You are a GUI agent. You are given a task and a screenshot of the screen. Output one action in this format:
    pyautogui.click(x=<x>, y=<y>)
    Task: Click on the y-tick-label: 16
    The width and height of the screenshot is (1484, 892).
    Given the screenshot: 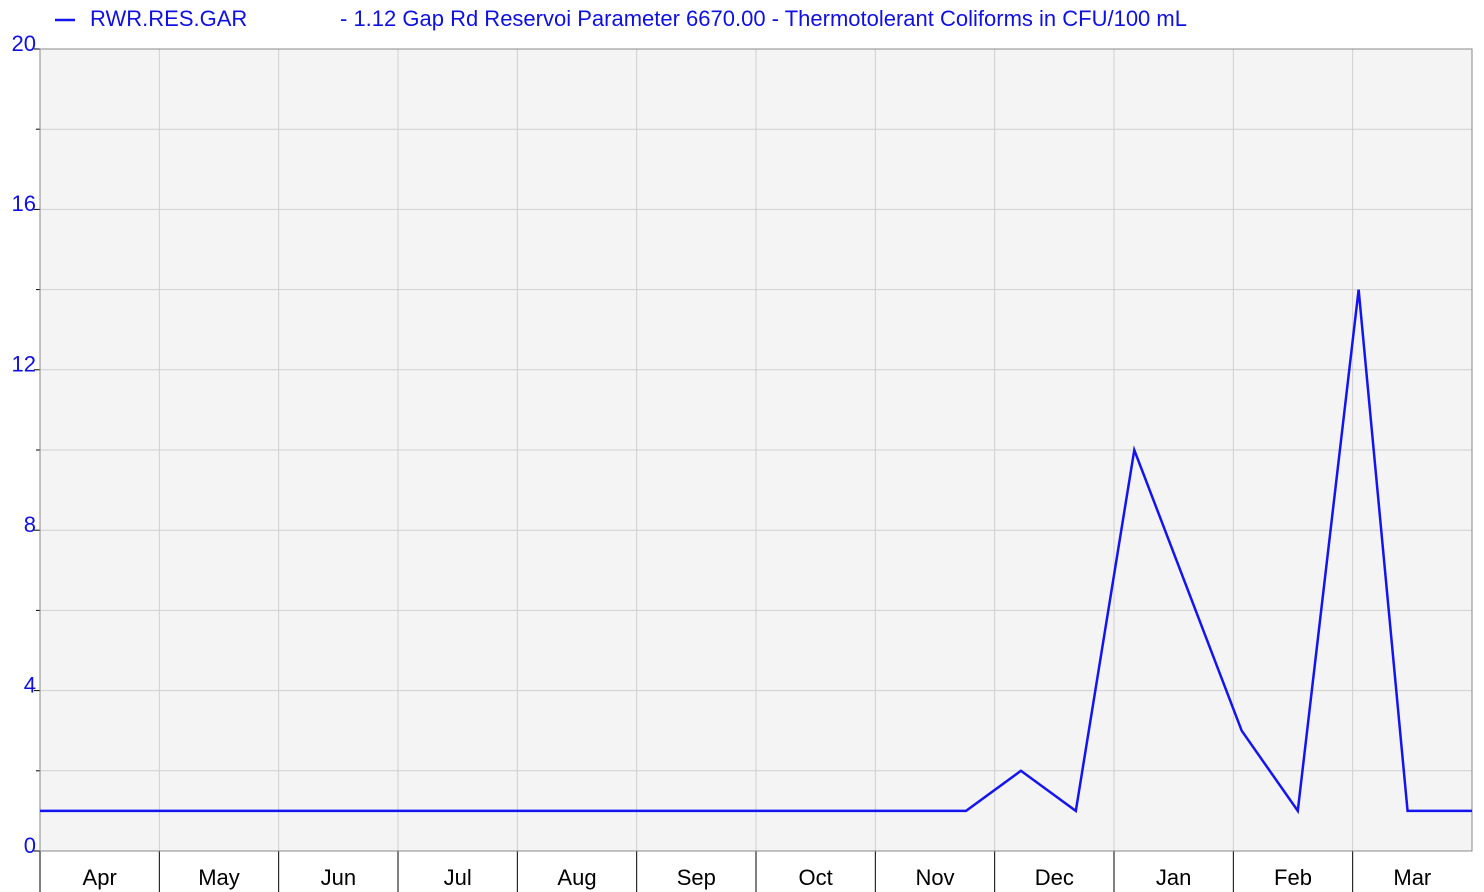 What is the action you would take?
    pyautogui.click(x=24, y=203)
    